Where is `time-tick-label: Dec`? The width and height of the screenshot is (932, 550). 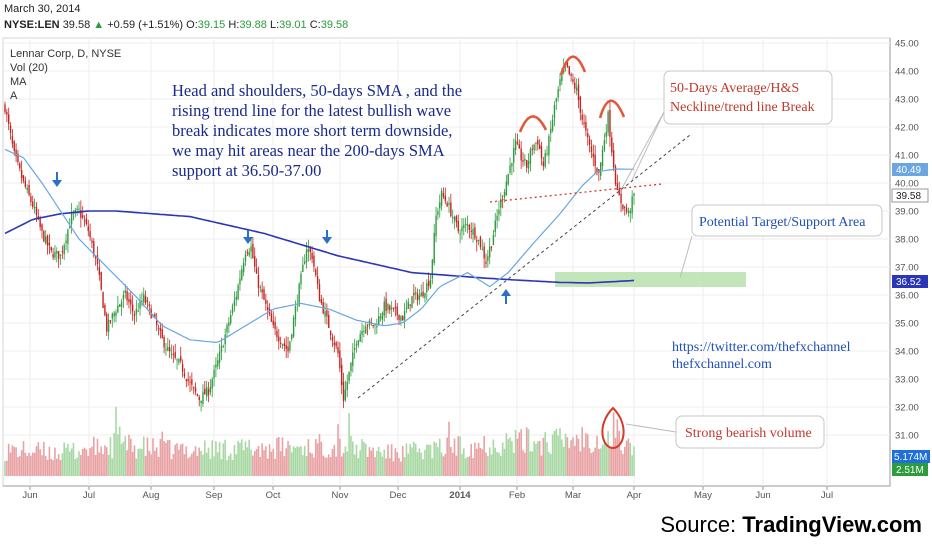
time-tick-label: Dec is located at coordinates (398, 495).